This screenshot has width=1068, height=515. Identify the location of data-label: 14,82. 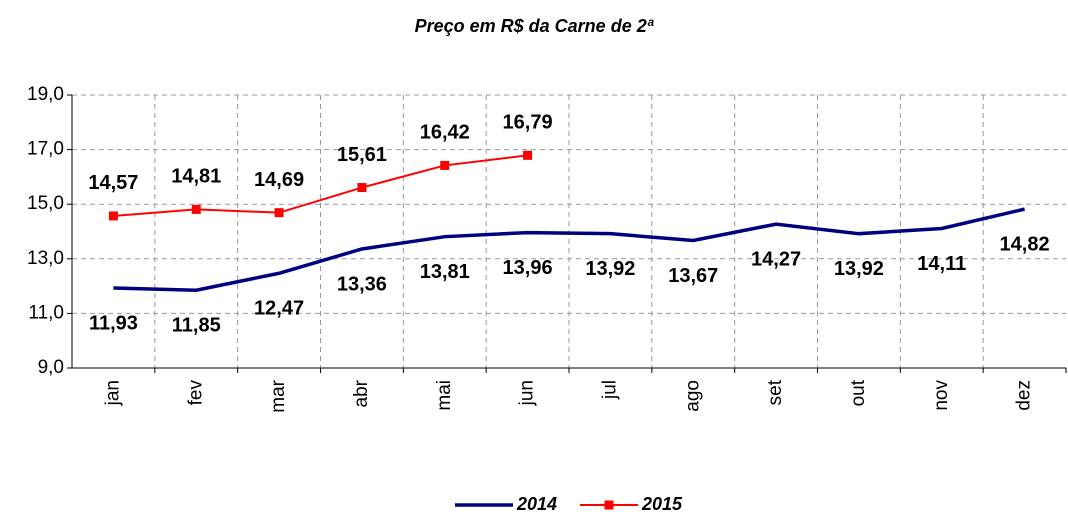
(1025, 244).